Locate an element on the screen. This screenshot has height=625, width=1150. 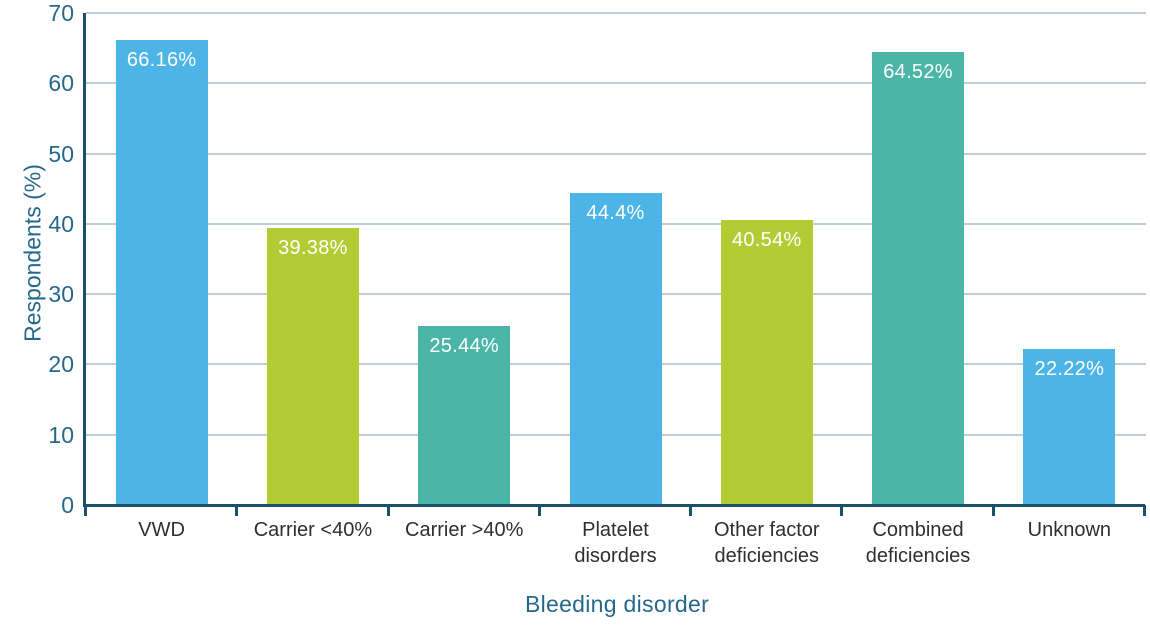
y-tick-label: 50 is located at coordinates (61, 153).